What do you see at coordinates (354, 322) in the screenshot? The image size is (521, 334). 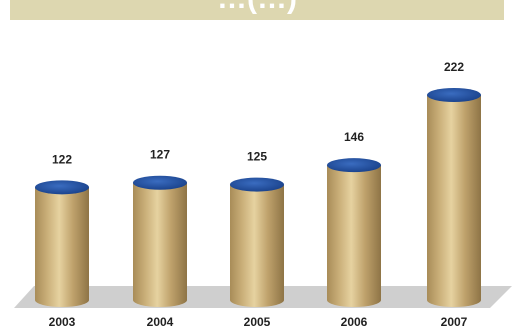 I see `x-tick-label-2006: 2006` at bounding box center [354, 322].